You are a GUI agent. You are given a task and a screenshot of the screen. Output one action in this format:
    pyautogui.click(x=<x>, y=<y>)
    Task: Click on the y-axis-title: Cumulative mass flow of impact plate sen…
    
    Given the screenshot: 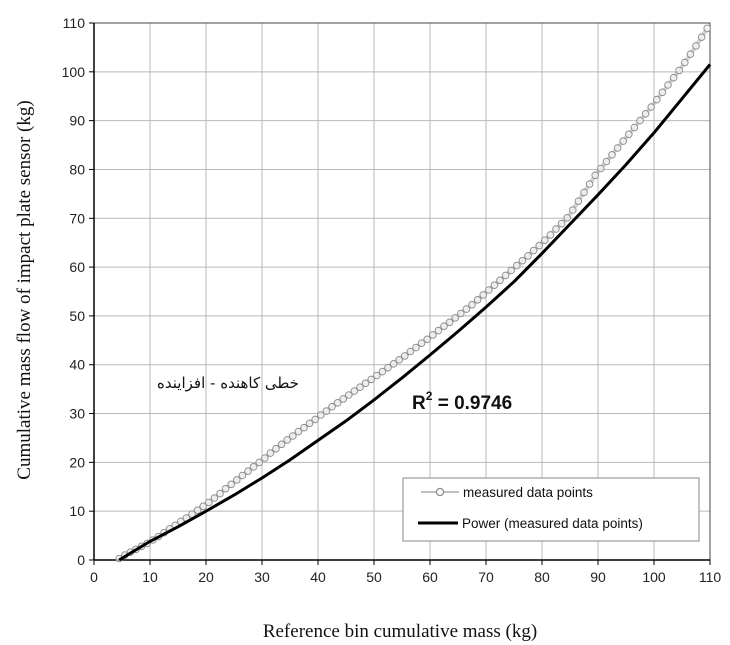 What is the action you would take?
    pyautogui.click(x=24, y=289)
    